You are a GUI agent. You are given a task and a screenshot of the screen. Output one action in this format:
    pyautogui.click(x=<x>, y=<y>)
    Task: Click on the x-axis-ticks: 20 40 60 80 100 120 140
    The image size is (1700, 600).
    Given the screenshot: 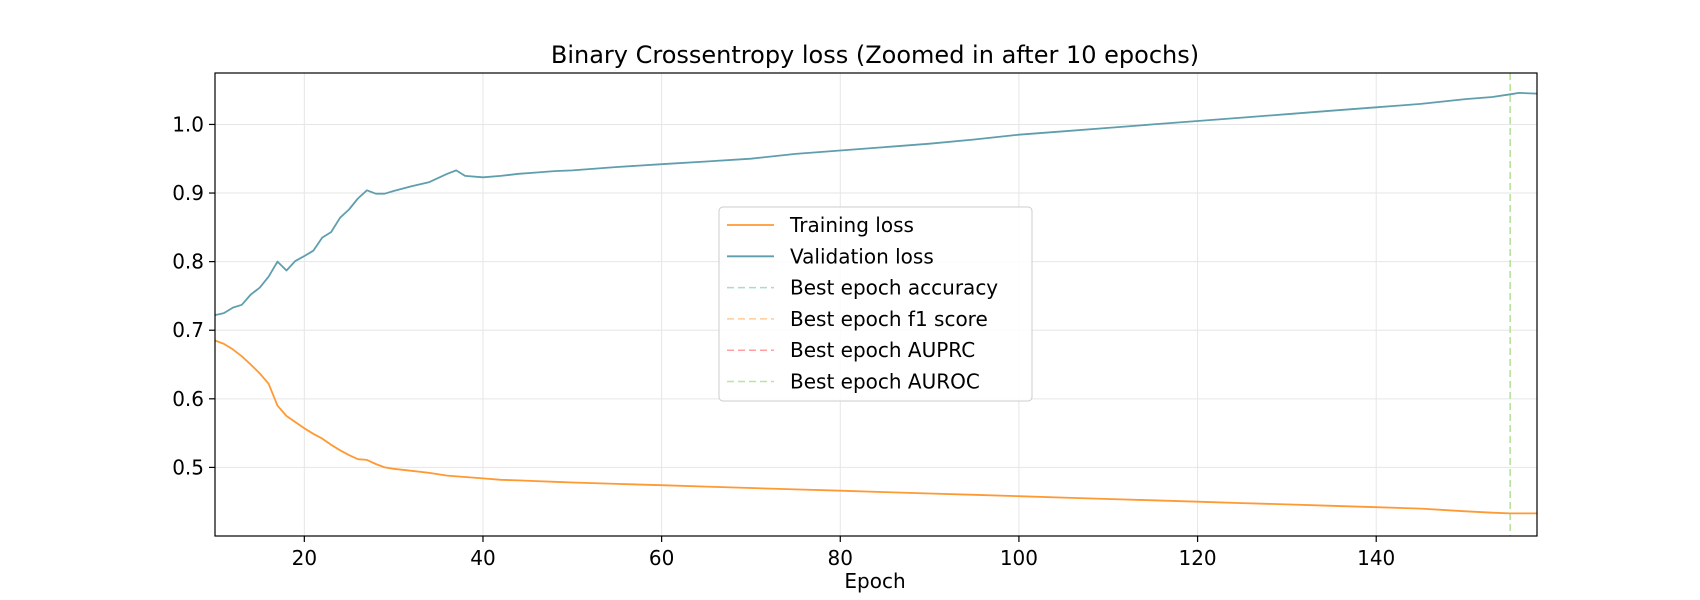 What is the action you would take?
    pyautogui.click(x=843, y=553)
    